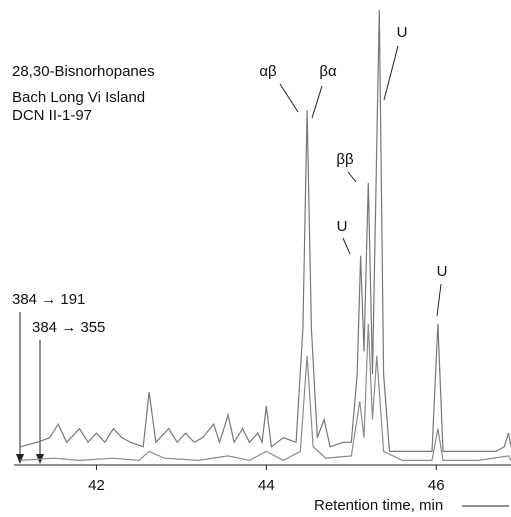 The image size is (511, 517). I want to click on chart-subtitle: DCN II-1-97, so click(52, 115).